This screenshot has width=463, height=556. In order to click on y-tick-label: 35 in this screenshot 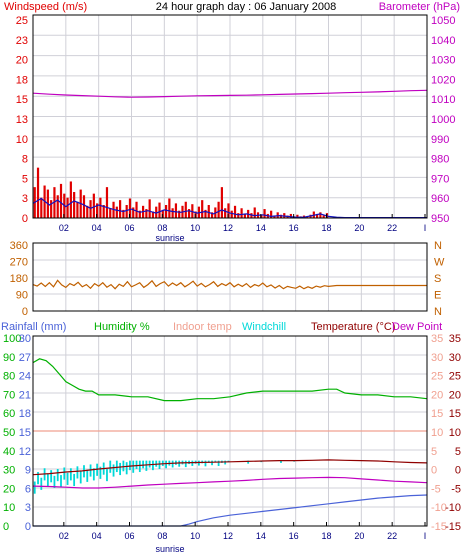, I will do `click(437, 339)`.